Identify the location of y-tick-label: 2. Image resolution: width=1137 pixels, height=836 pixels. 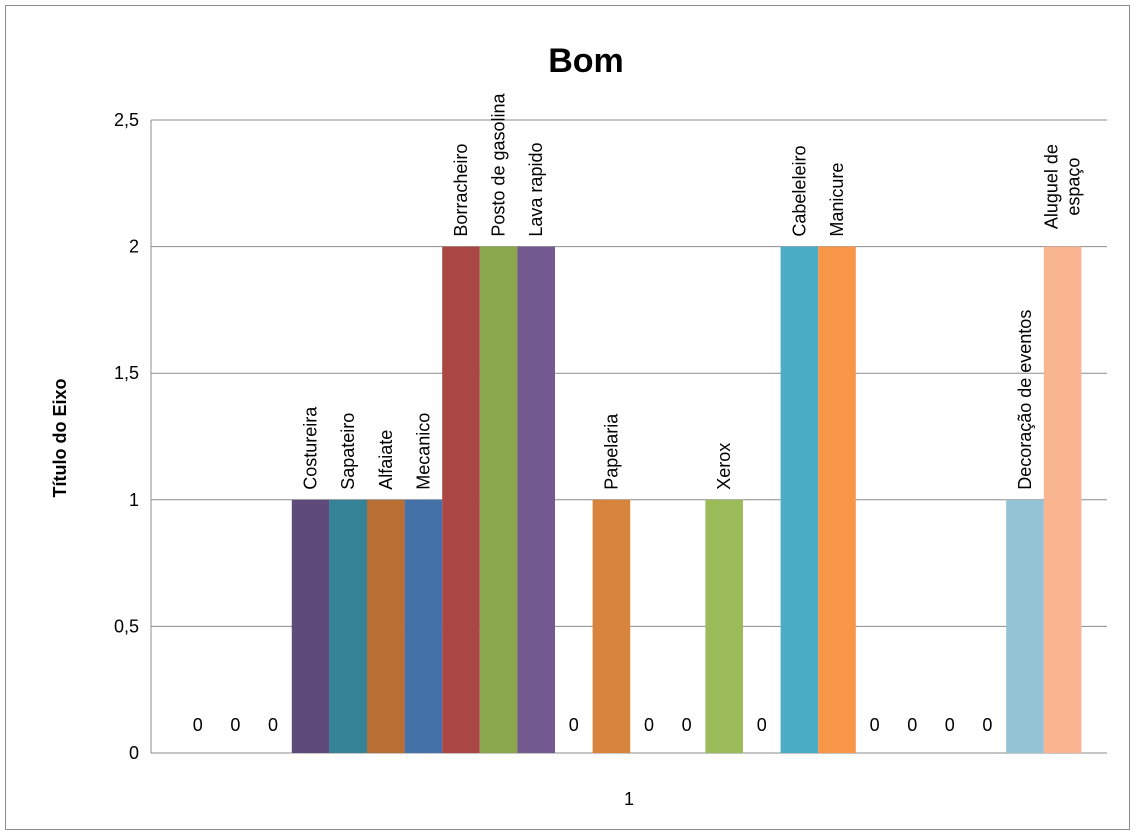
(134, 247).